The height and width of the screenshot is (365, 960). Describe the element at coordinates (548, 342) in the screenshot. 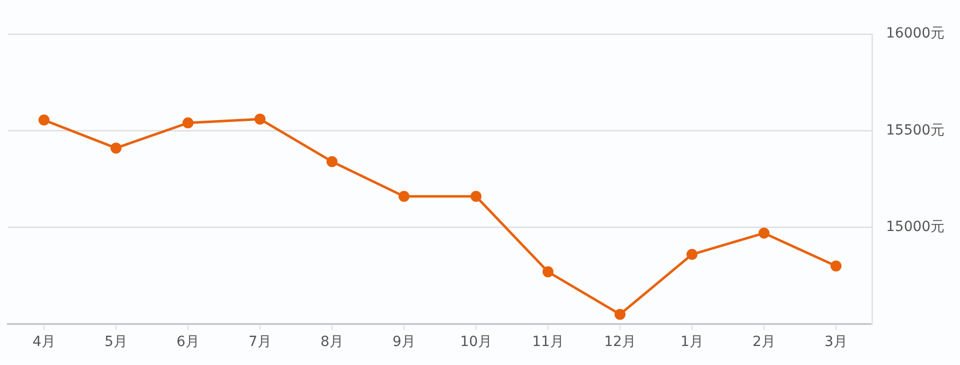

I see `x-tick-label: 11月` at that location.